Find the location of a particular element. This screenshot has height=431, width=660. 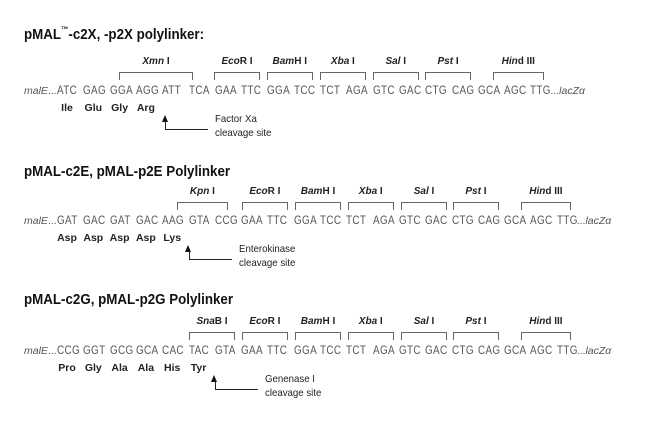

amino-acid: Glu is located at coordinates (93, 108).